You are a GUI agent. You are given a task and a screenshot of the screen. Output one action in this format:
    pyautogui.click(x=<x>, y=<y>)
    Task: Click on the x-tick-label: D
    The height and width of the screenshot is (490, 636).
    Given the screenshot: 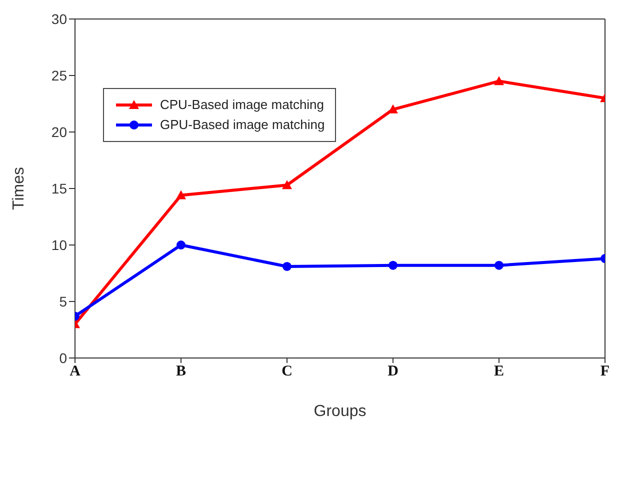 What is the action you would take?
    pyautogui.click(x=393, y=372)
    